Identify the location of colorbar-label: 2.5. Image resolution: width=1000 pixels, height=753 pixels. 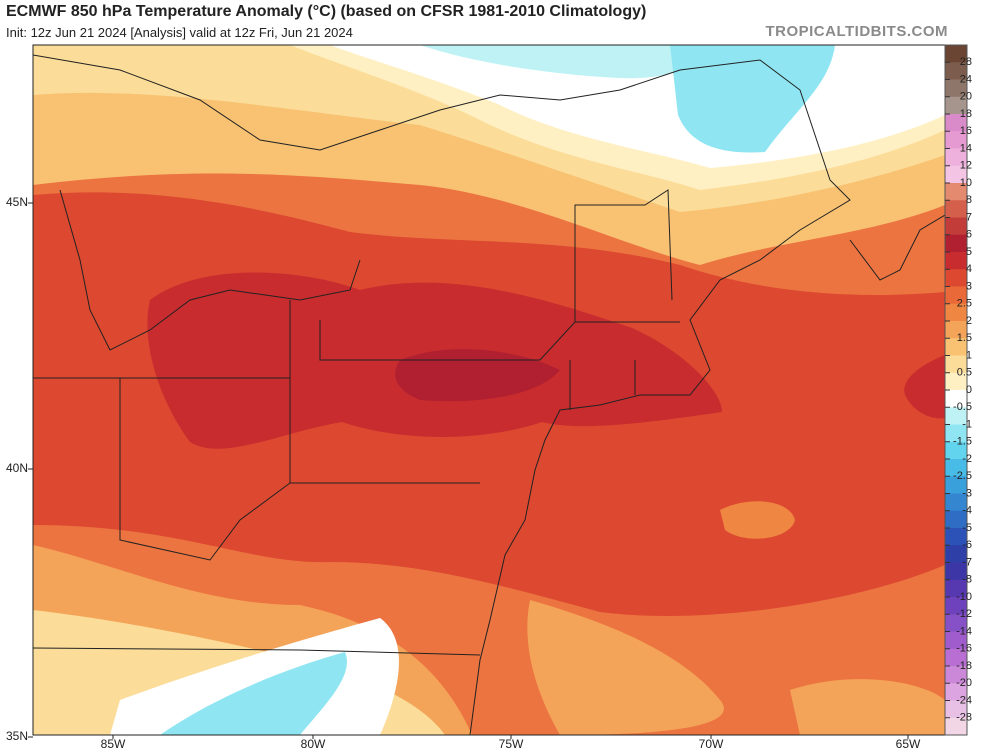
(964, 304).